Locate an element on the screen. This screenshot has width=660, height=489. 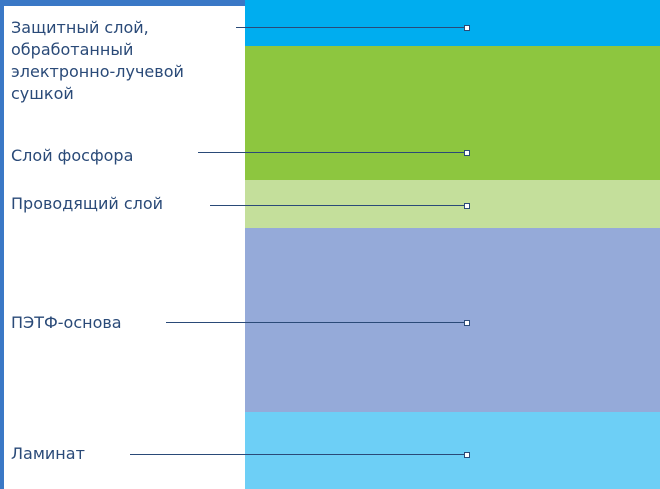
label-line: электронно-лучевой is located at coordinates (97, 71).